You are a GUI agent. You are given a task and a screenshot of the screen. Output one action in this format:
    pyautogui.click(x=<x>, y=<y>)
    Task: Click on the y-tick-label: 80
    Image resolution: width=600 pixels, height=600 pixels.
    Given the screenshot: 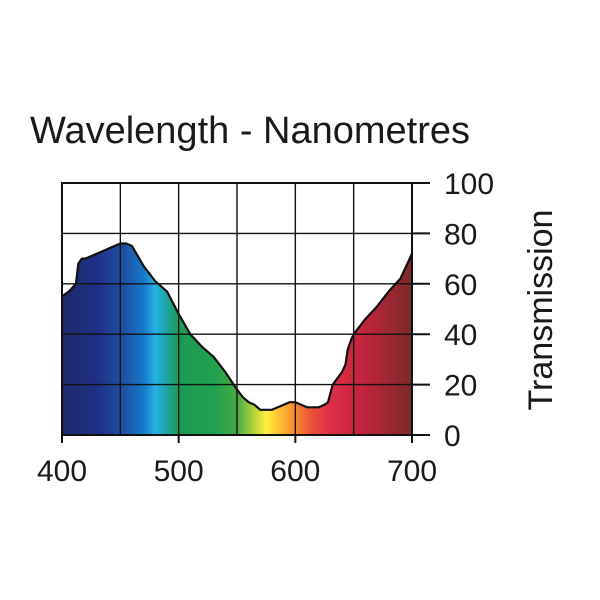 What is the action you would take?
    pyautogui.click(x=460, y=234)
    